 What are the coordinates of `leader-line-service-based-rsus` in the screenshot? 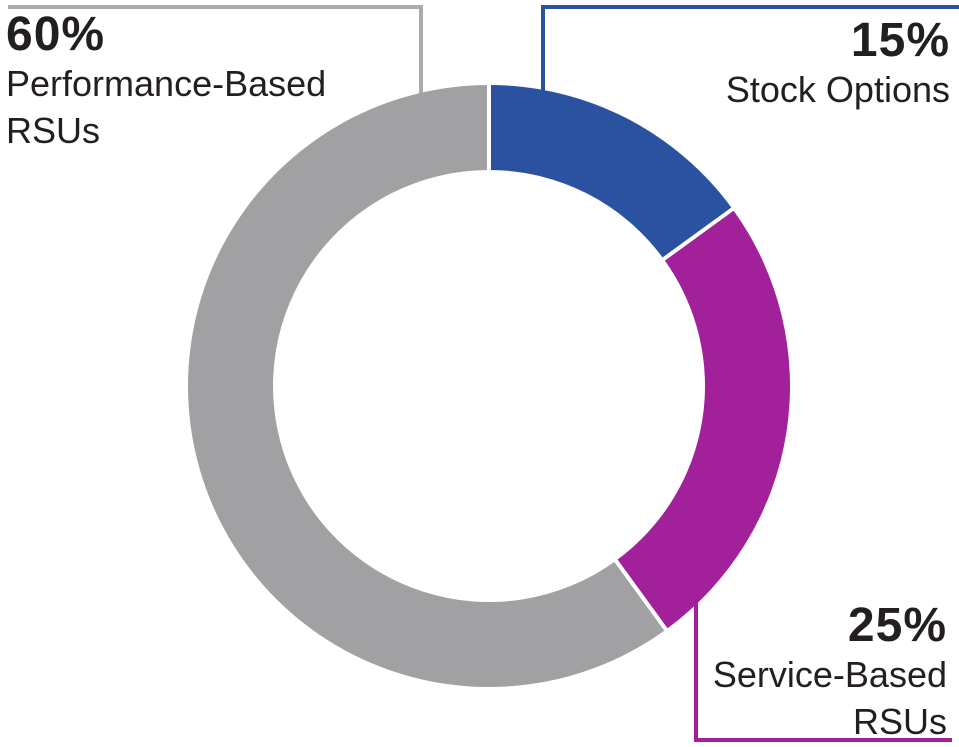 It's located at (823, 671).